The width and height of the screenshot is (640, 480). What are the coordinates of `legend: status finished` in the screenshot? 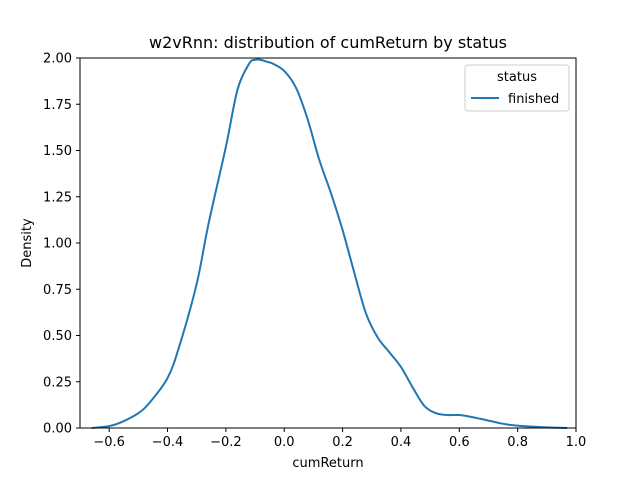 It's located at (517, 88).